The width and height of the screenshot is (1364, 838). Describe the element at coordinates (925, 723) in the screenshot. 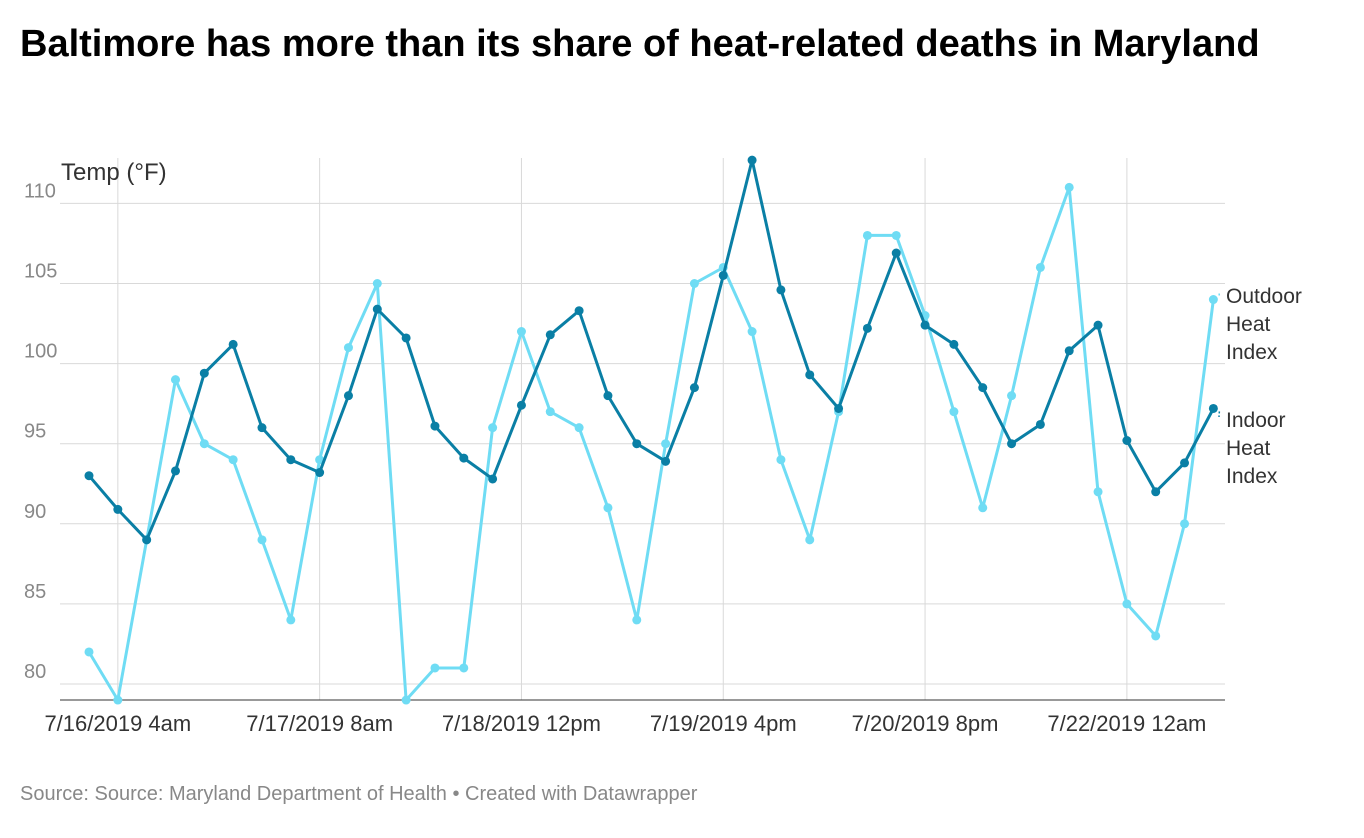

I see `x-tick-label: 7/20/2019 8pm` at that location.